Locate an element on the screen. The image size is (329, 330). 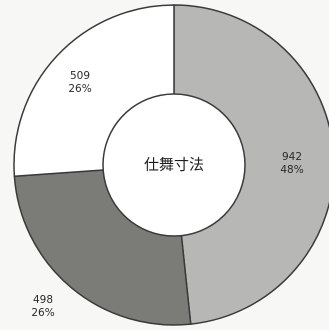
slice-percent-label-1: 26% is located at coordinates (42, 313).